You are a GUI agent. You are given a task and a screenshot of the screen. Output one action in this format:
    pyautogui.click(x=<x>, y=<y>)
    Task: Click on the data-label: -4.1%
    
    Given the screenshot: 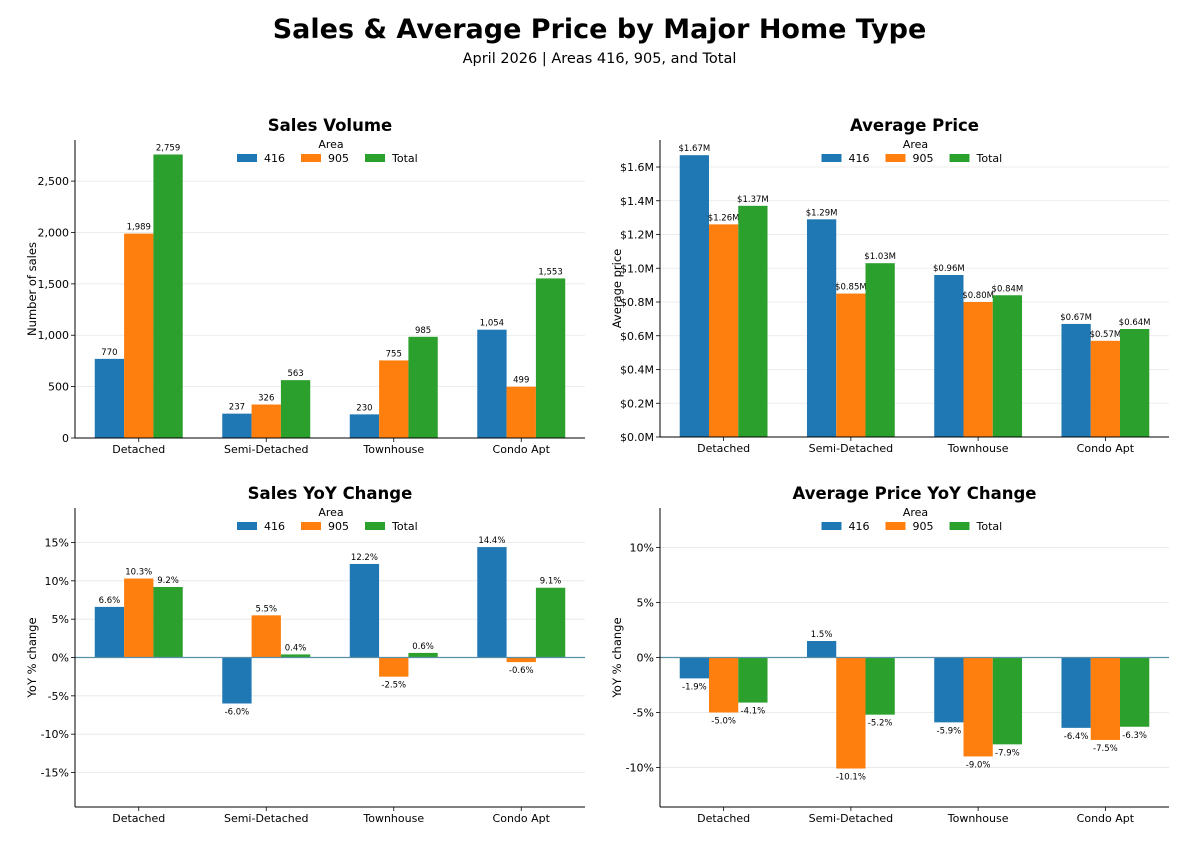 What is the action you would take?
    pyautogui.click(x=753, y=712)
    